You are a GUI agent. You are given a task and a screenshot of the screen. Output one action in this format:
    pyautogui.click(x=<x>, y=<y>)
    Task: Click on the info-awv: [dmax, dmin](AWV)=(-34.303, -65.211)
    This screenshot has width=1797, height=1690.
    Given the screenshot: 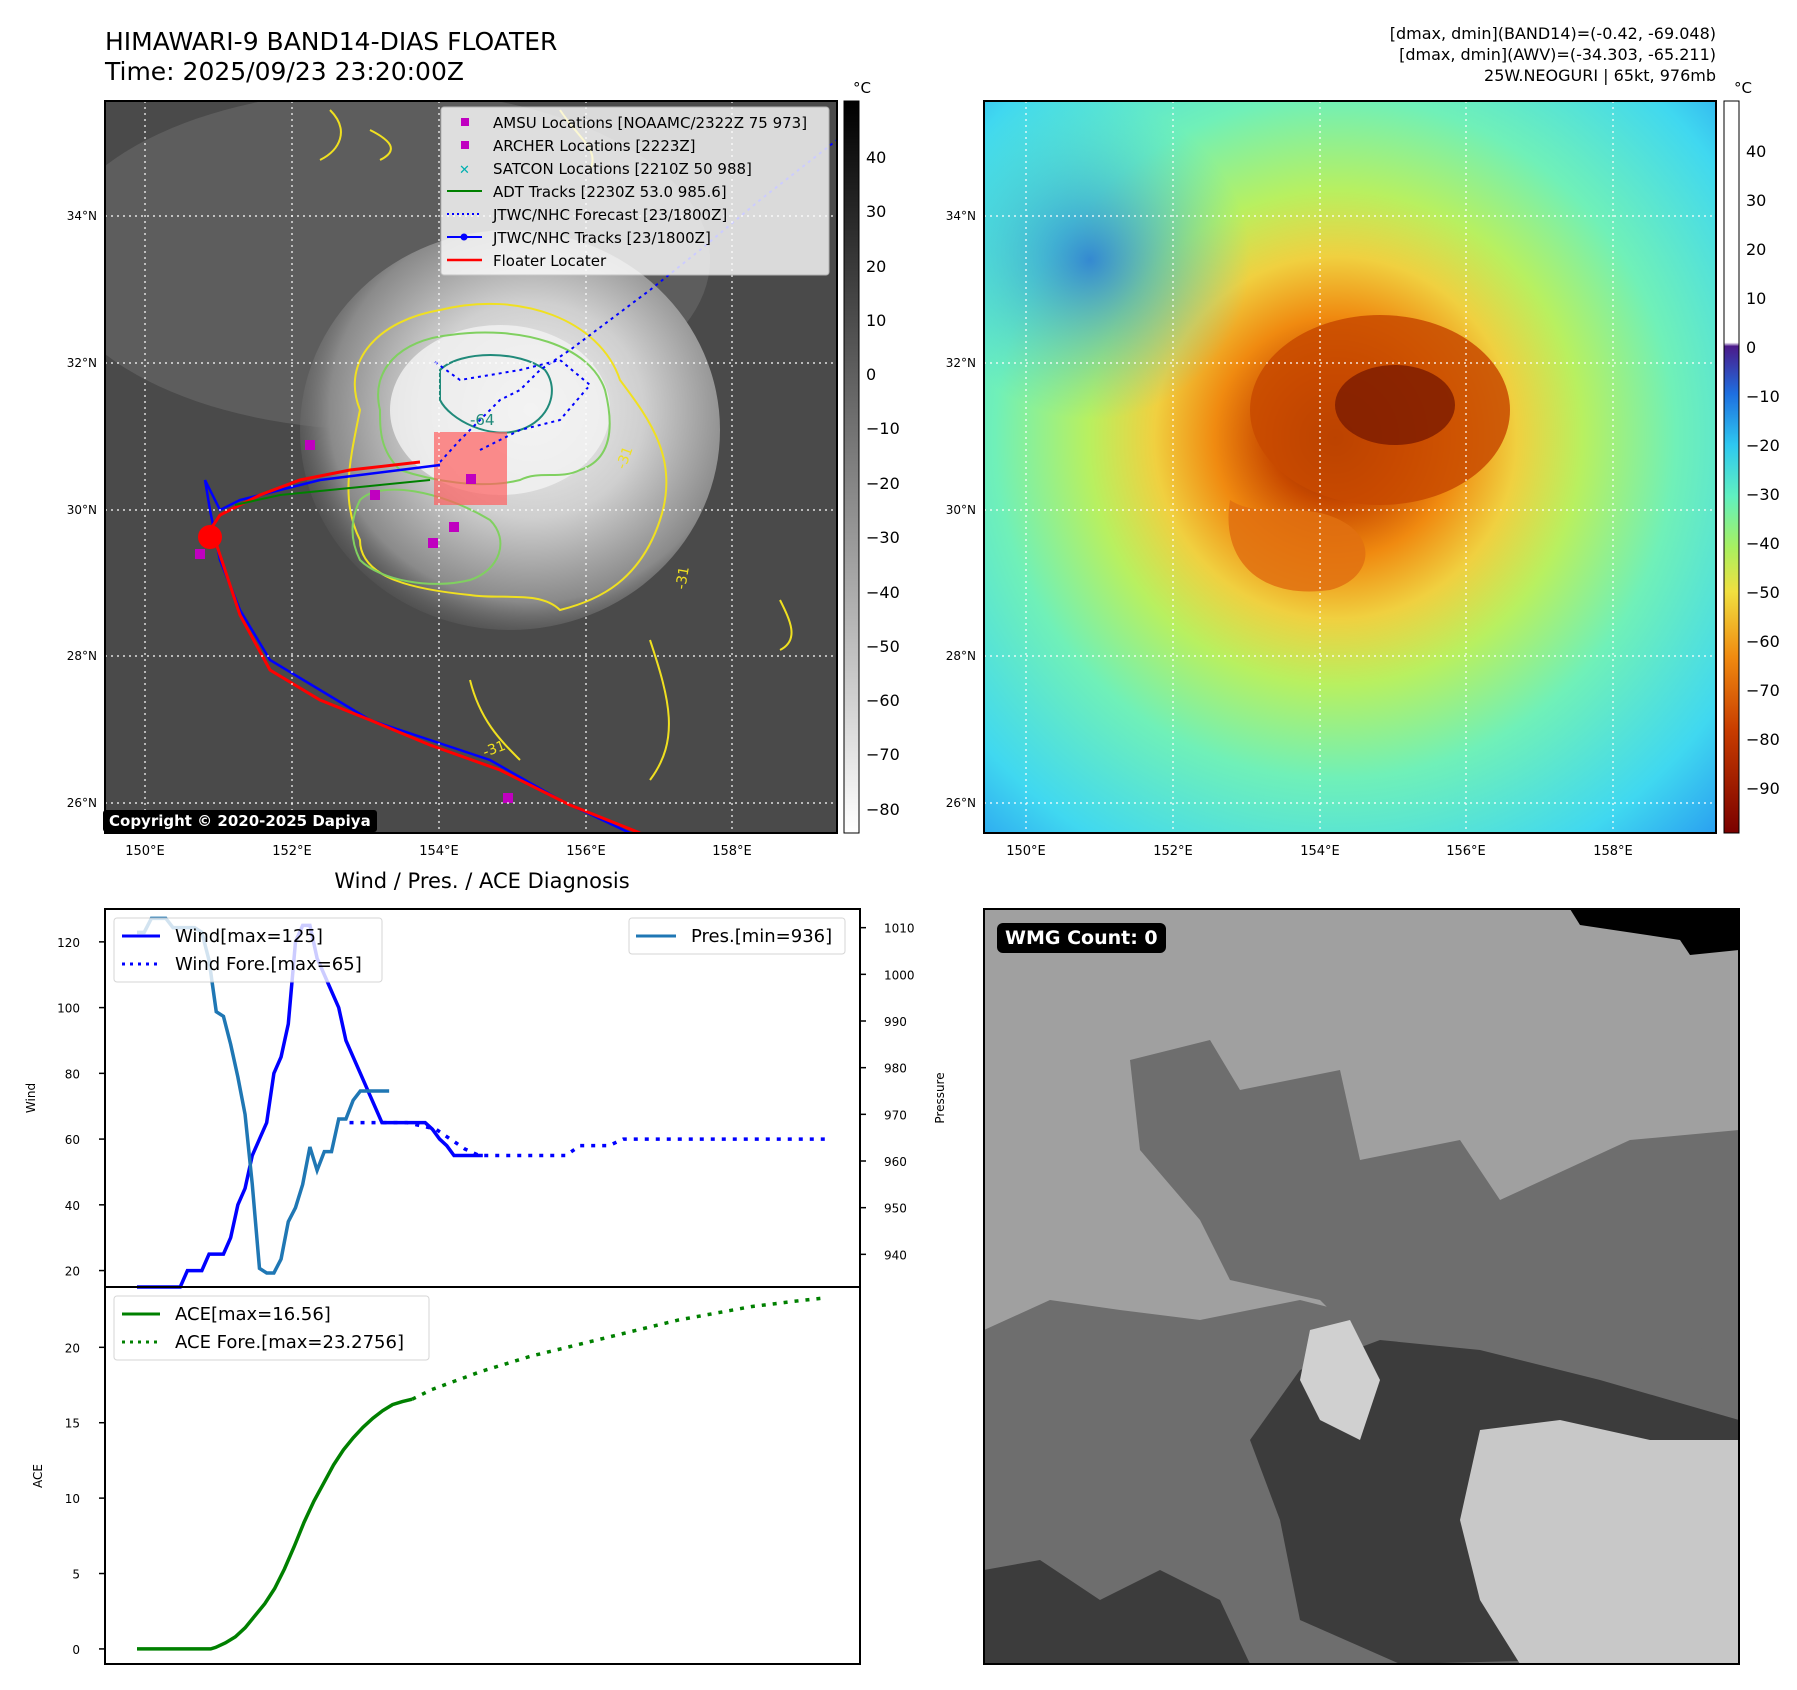 What is the action you would take?
    pyautogui.click(x=1557, y=54)
    